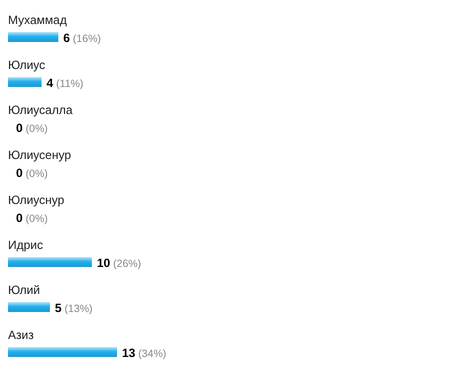 The width and height of the screenshot is (450, 376). Describe the element at coordinates (26, 245) in the screenshot. I see `y-tick-label: Идрис` at that location.